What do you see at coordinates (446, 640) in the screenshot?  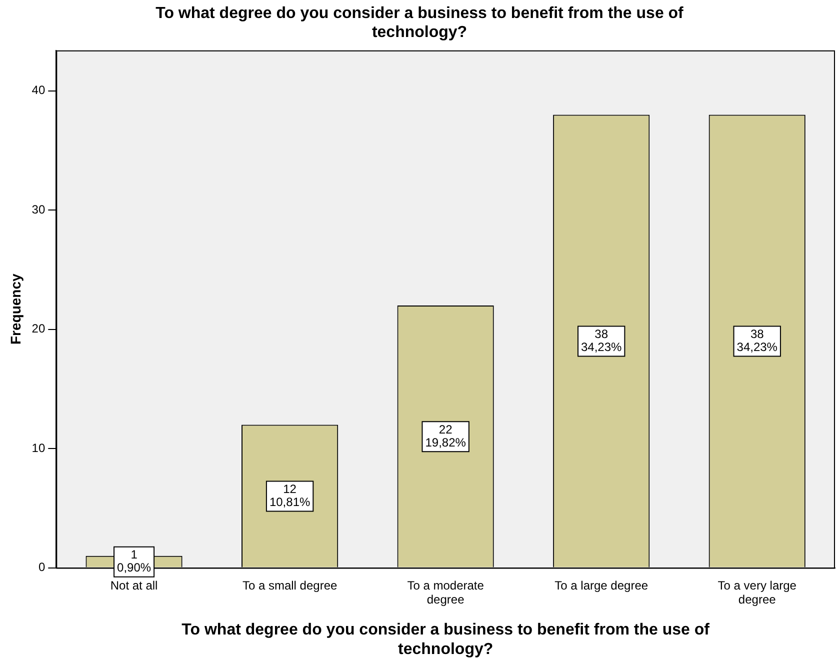 I see `x-axis-title: To what degree do you consider a business to benefit from the use of technology?` at bounding box center [446, 640].